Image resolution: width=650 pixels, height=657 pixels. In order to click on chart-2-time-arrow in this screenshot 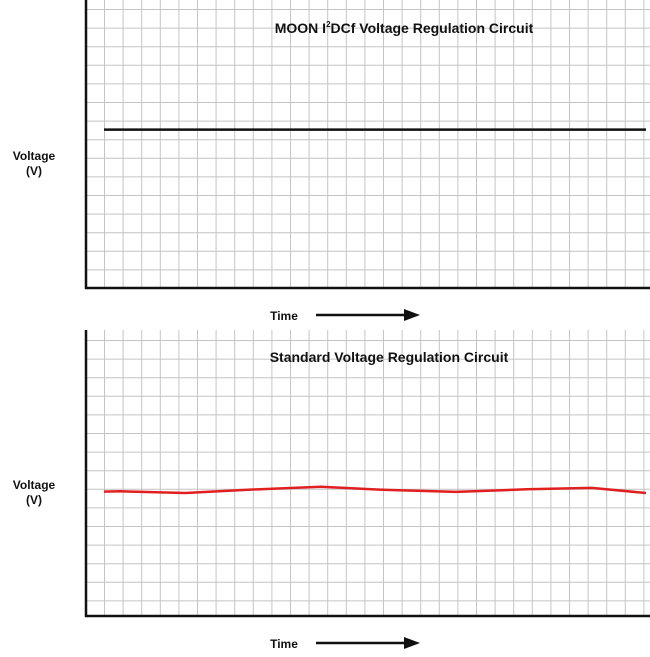, I will do `click(368, 643)`.